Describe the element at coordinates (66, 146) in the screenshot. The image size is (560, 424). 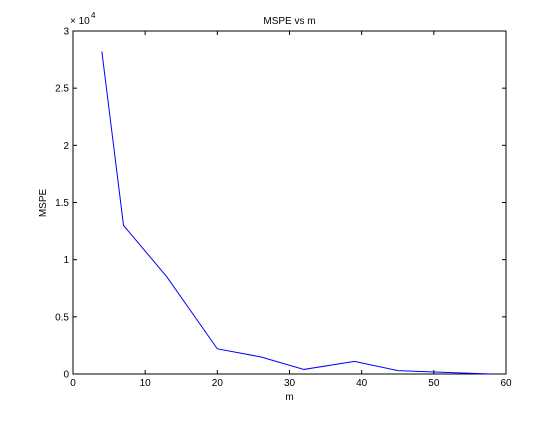
I see `y-tick-label: 2` at that location.